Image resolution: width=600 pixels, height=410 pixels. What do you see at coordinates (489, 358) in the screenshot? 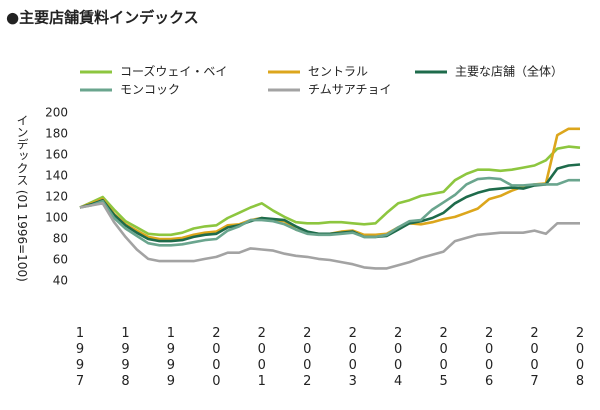
I see `x-tick-label: 2006` at bounding box center [489, 358].